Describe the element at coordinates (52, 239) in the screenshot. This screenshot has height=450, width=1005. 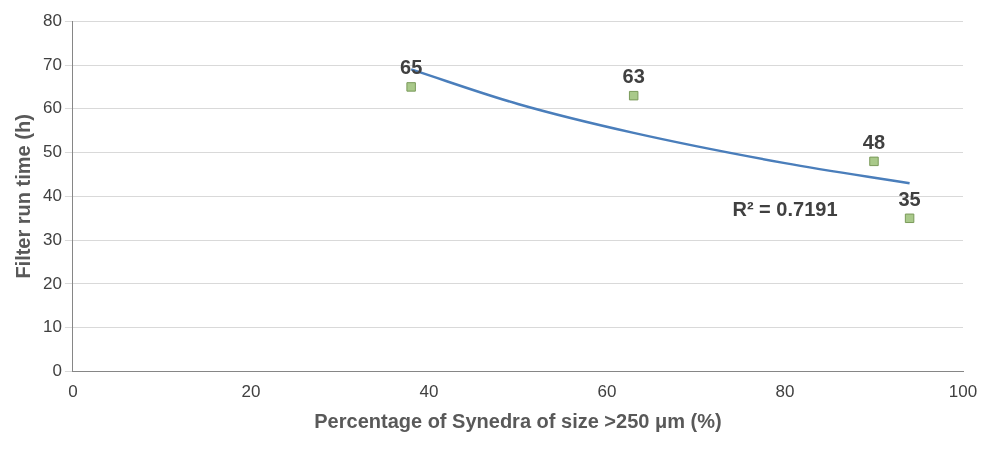
I see `y-tick-label: 30` at that location.